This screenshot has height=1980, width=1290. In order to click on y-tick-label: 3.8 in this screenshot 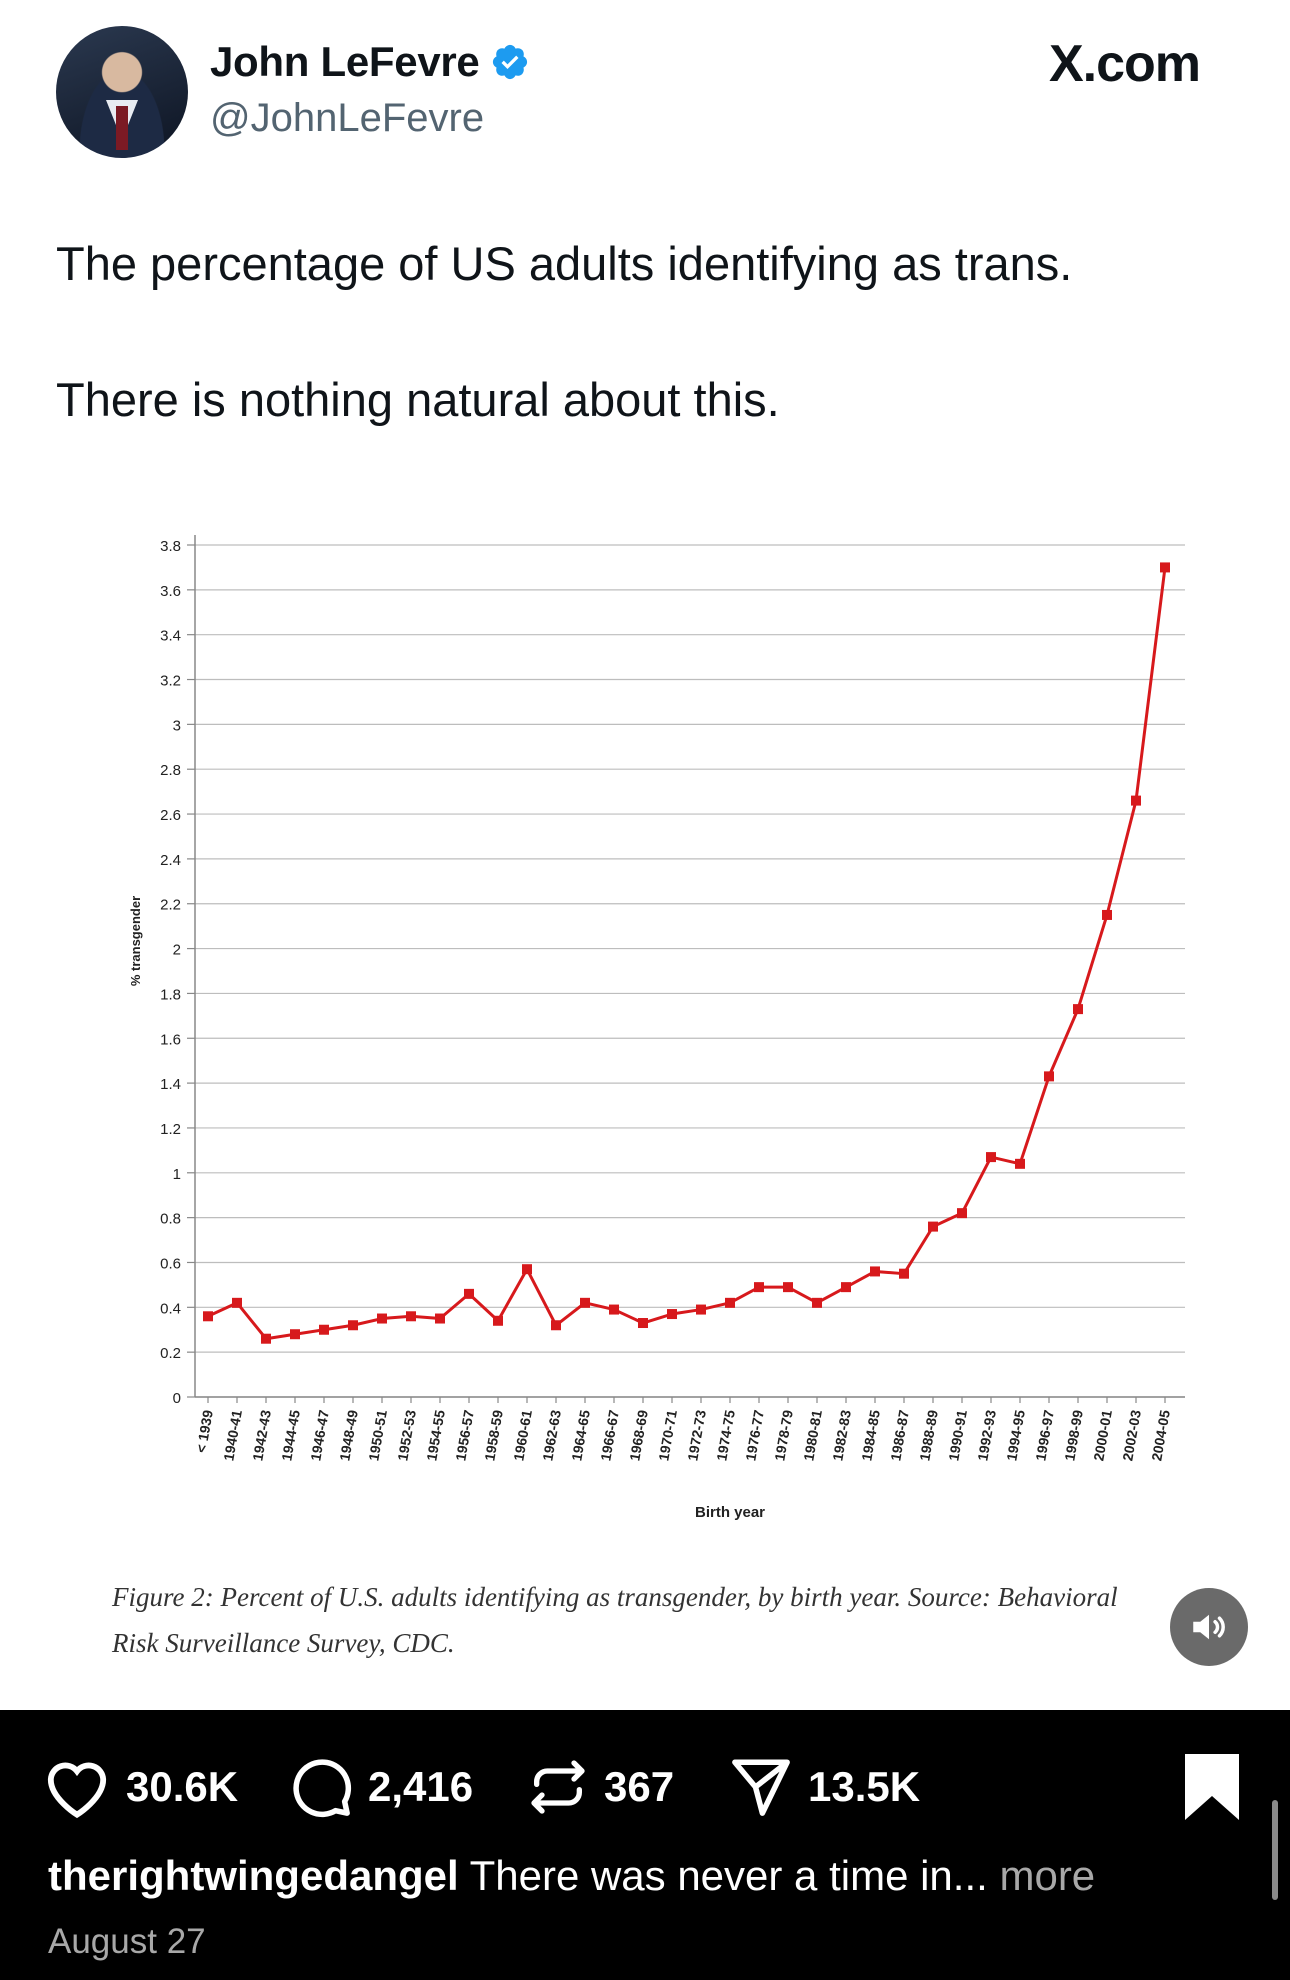, I will do `click(170, 546)`.